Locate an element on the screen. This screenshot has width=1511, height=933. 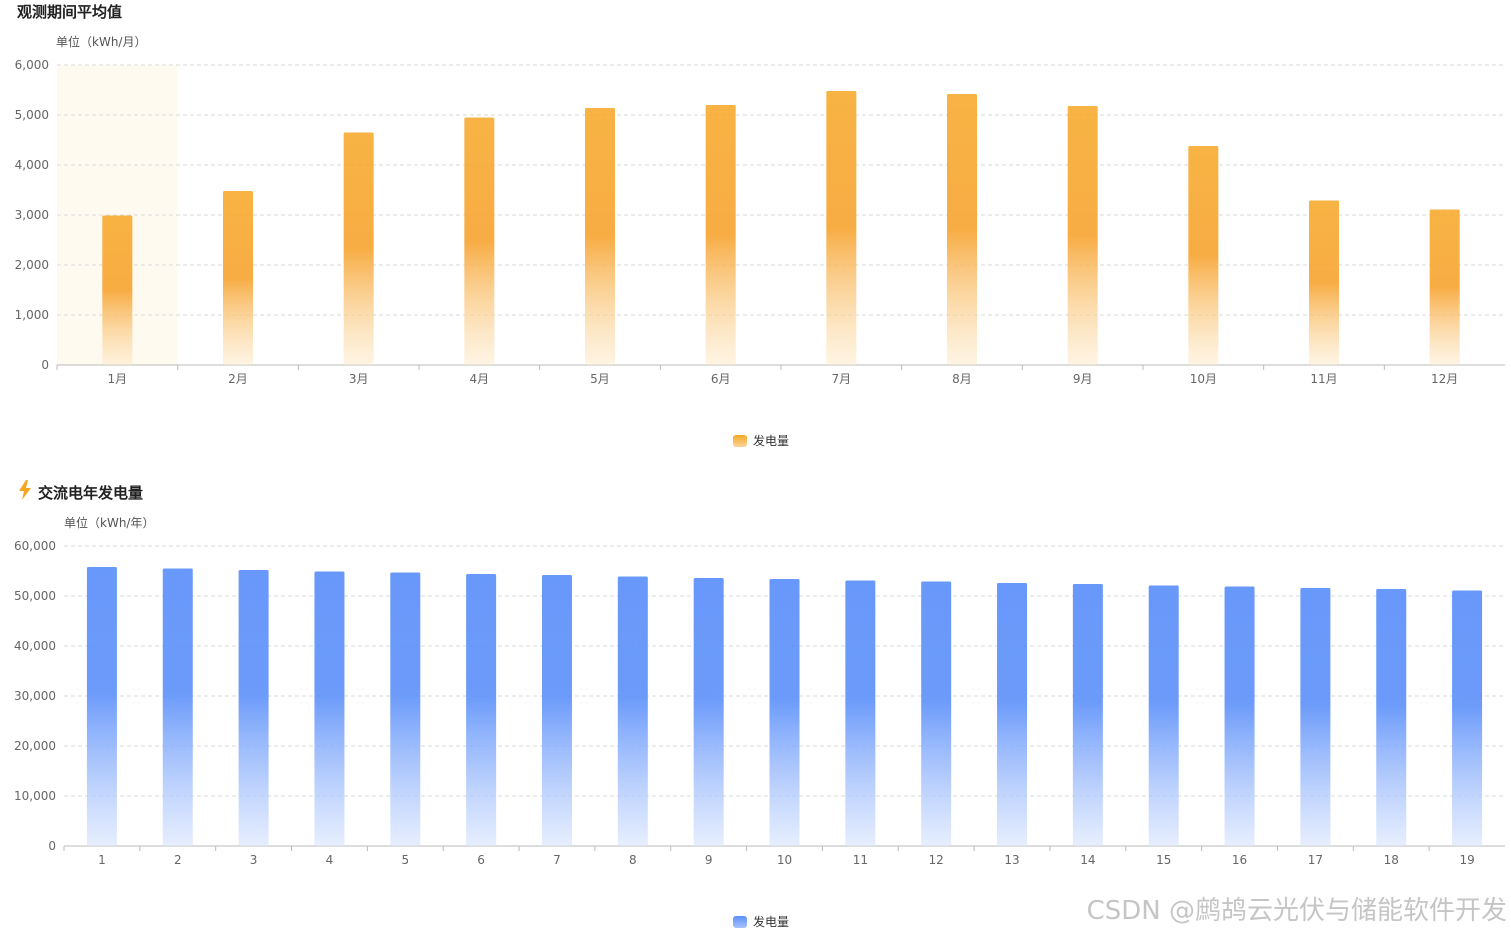
x-tick-label: 8月 is located at coordinates (962, 379).